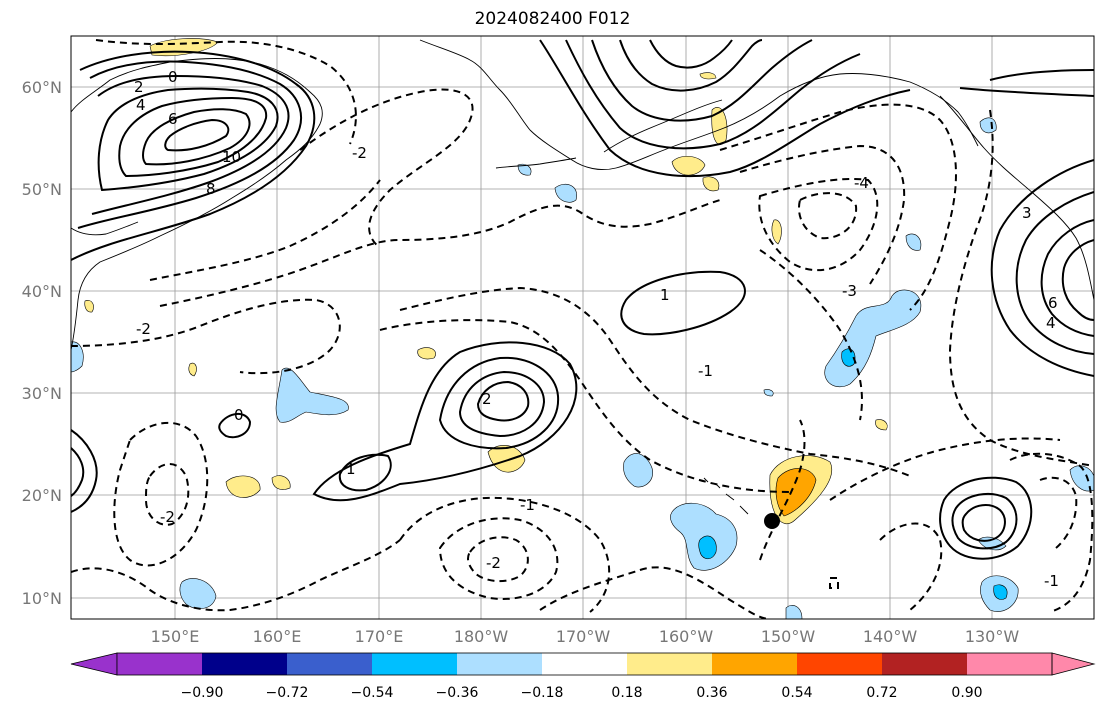  What do you see at coordinates (663, 126) in the screenshot?
I see `coastline-alaska` at bounding box center [663, 126].